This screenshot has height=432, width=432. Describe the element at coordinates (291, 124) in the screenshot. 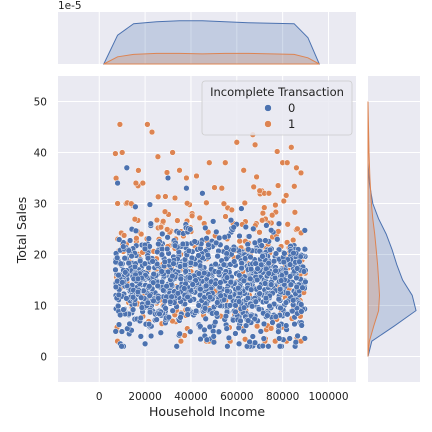

I see `legend-label-1: 1` at that location.